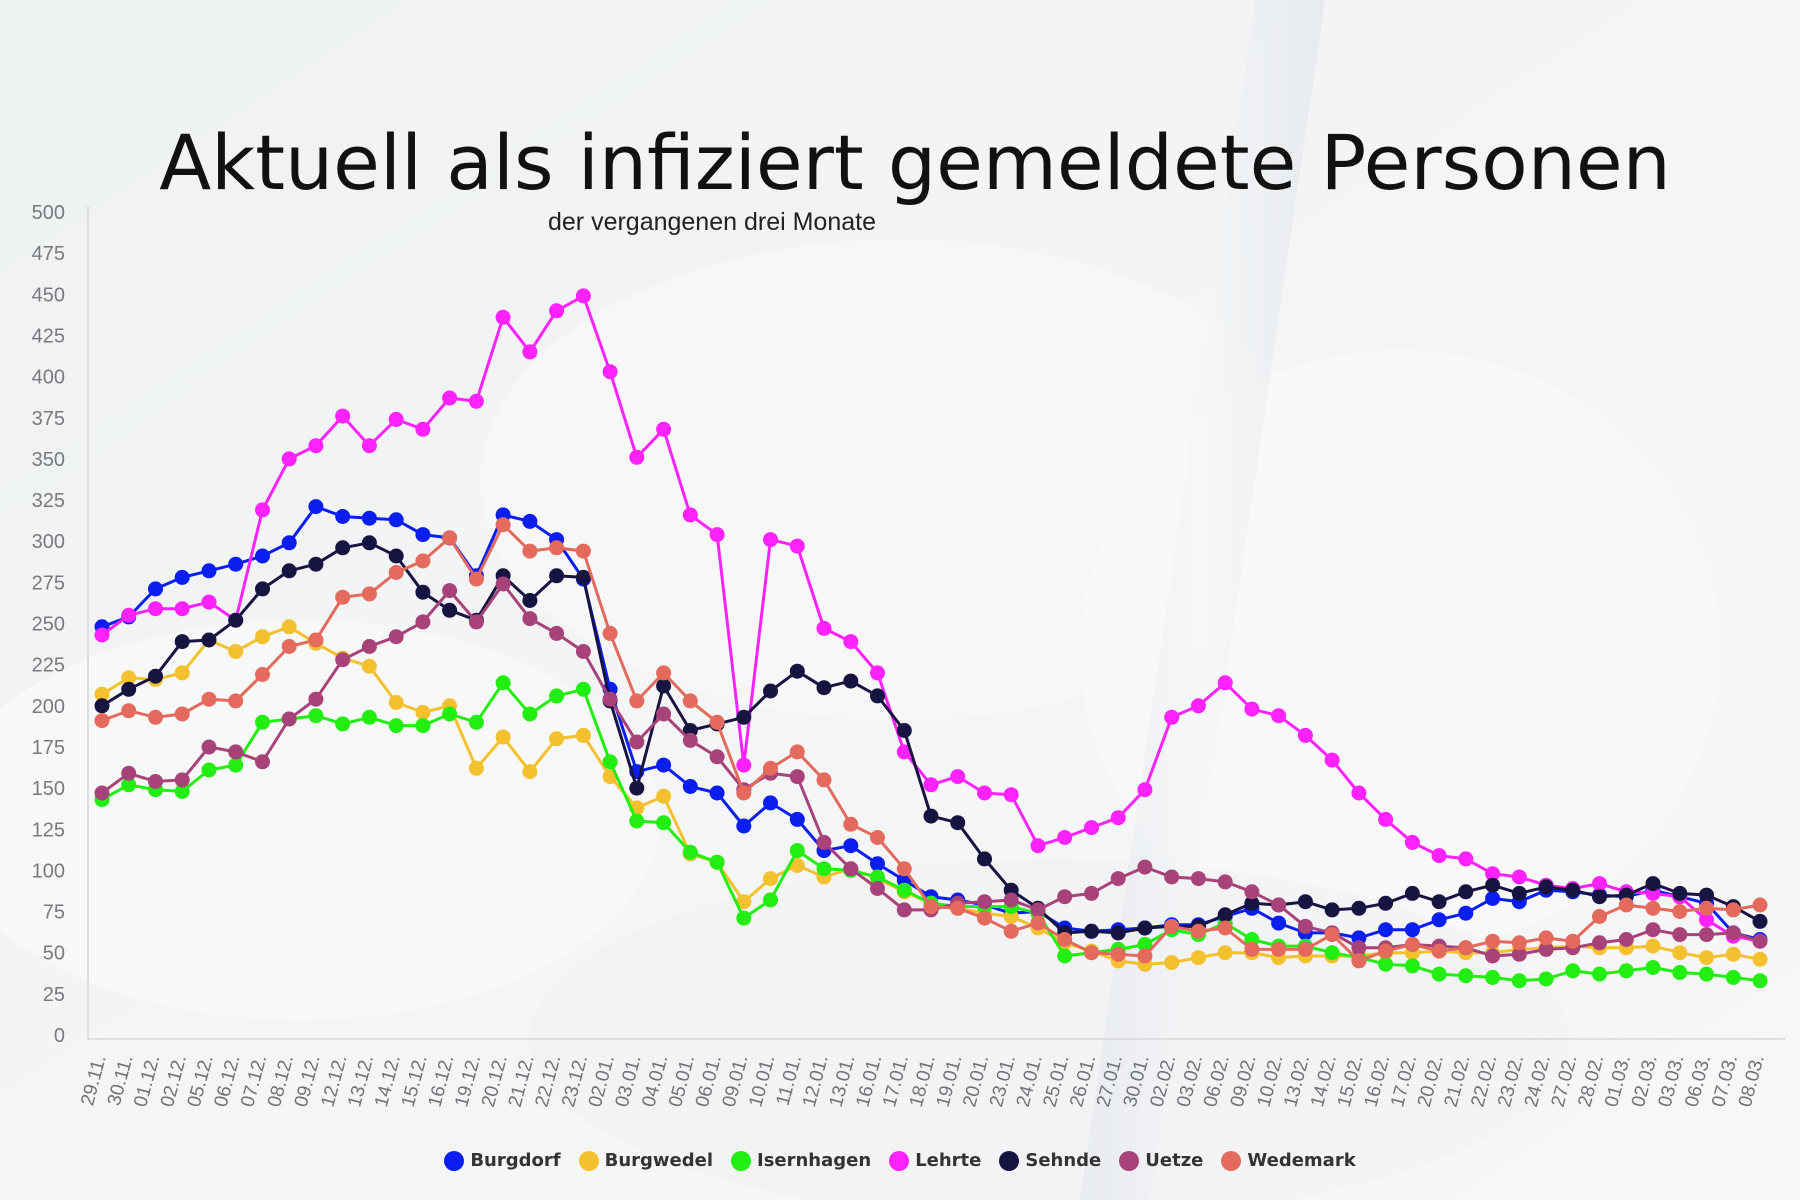  Describe the element at coordinates (48, 625) in the screenshot. I see `y-tick-label: 250` at that location.